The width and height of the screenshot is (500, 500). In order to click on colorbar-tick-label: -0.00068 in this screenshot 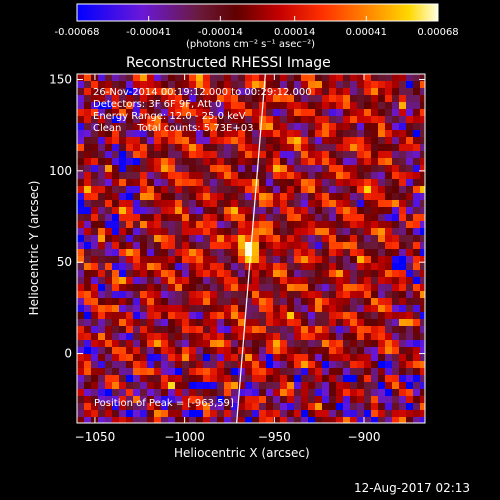, I will do `click(77, 32)`.